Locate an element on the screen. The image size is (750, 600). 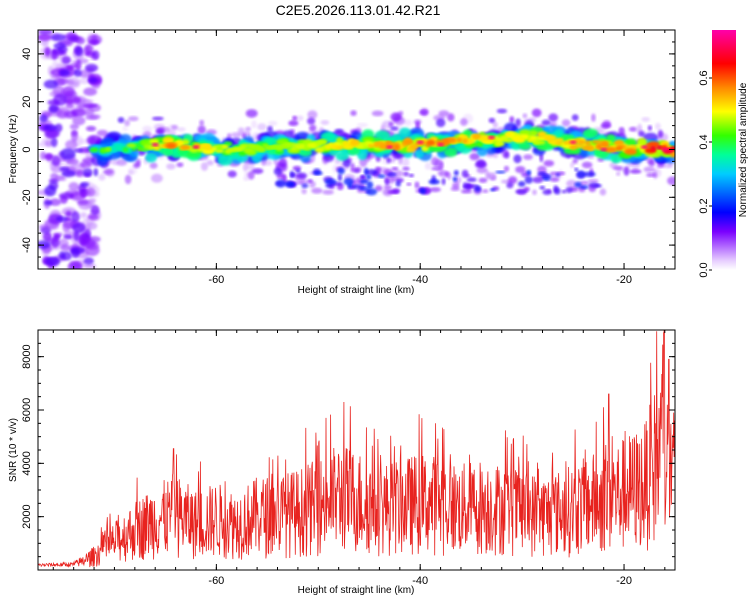
y-tick-label: -40 is located at coordinates (27, 245).